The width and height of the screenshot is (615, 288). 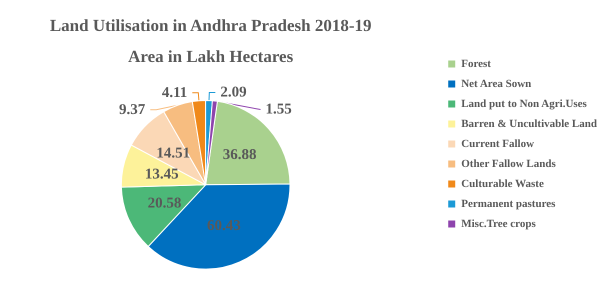 I want to click on data-label: 36.88, so click(x=239, y=155).